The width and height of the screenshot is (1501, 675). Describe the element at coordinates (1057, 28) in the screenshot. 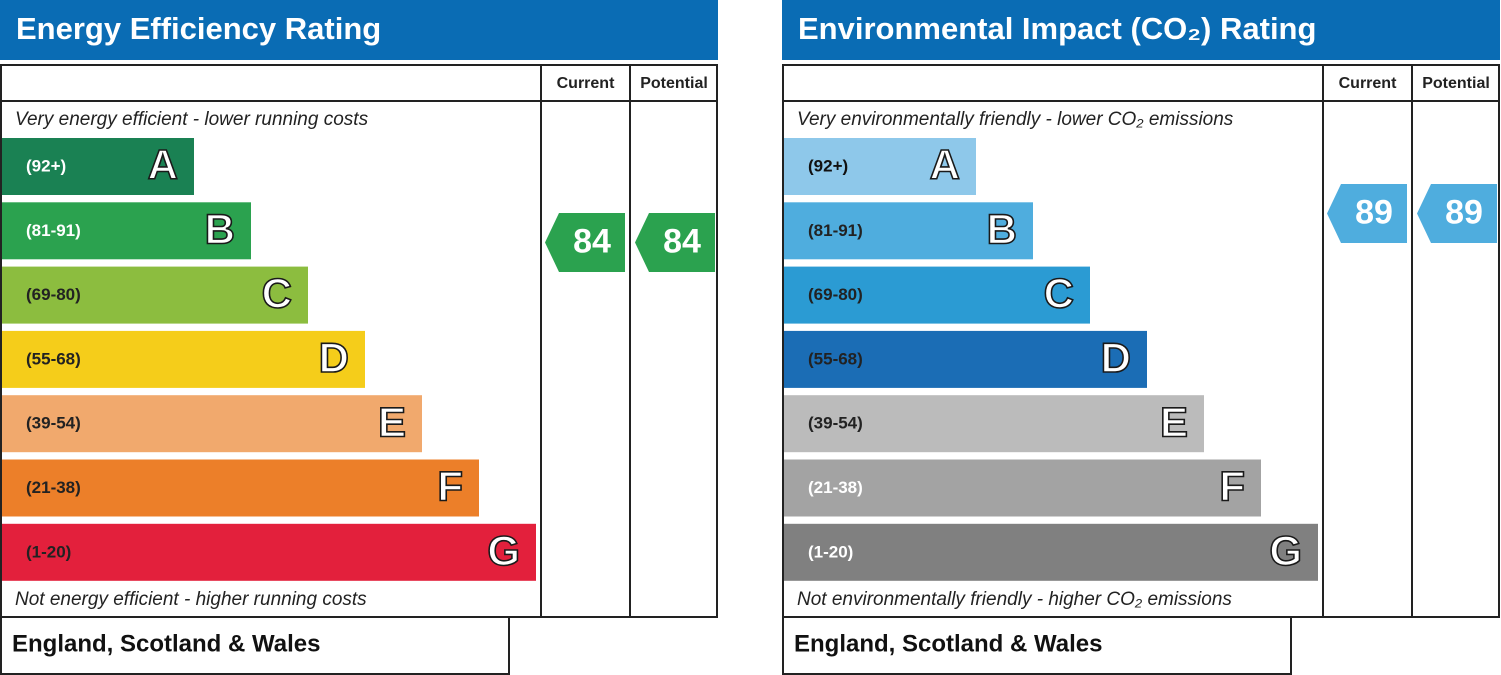

I see `panel-title: Environmental Impact (CO₂) Rating` at that location.